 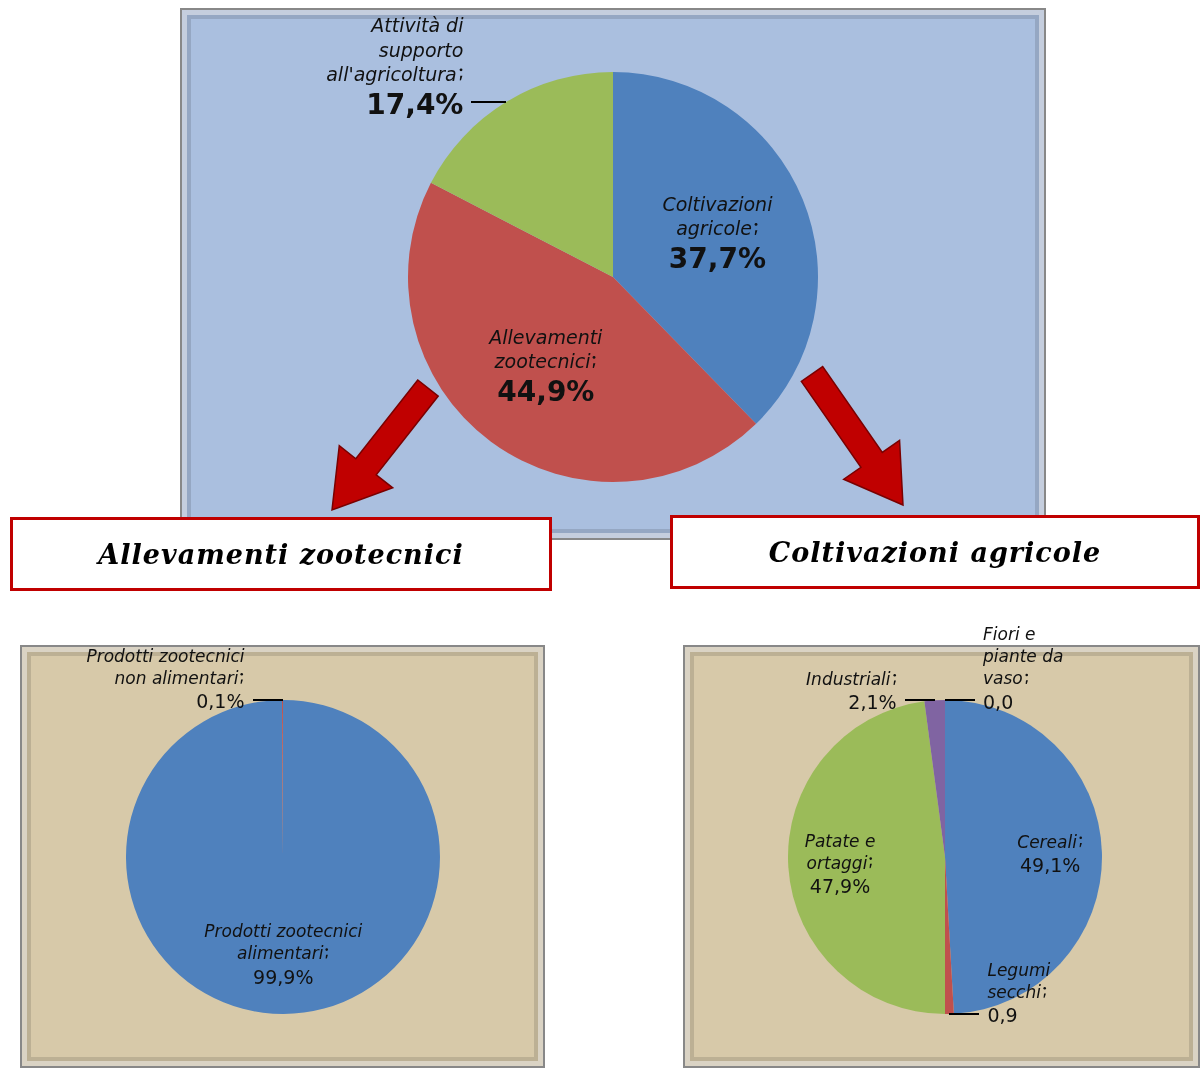 What do you see at coordinates (281, 554) in the screenshot?
I see `chart-title: Allevamenti zootecnici` at bounding box center [281, 554].